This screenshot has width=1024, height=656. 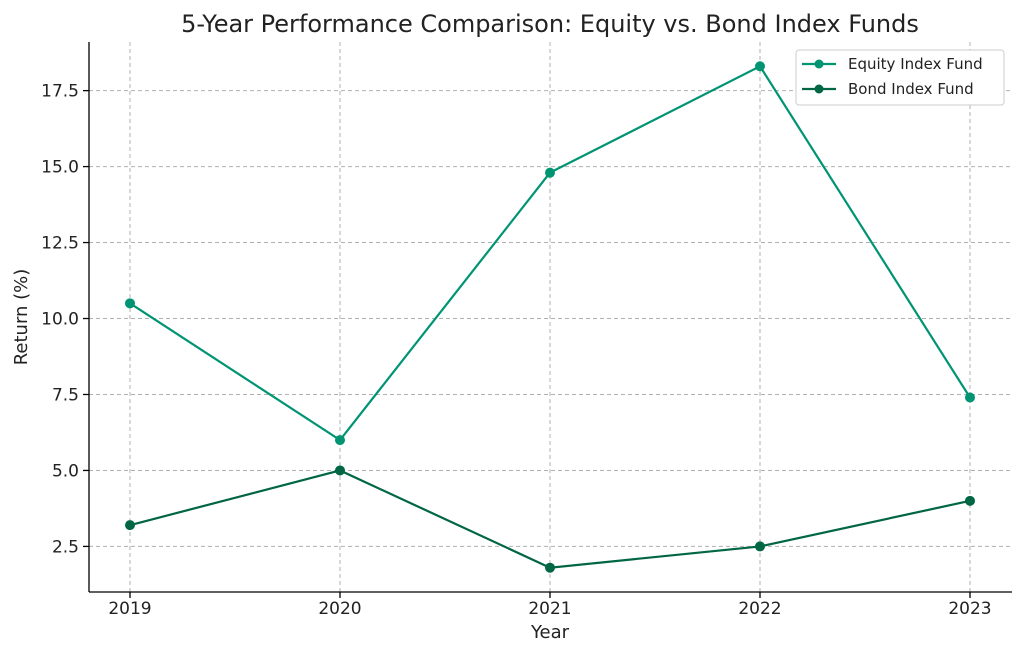 I want to click on legend-label: Equity Index Fund, so click(x=915, y=64).